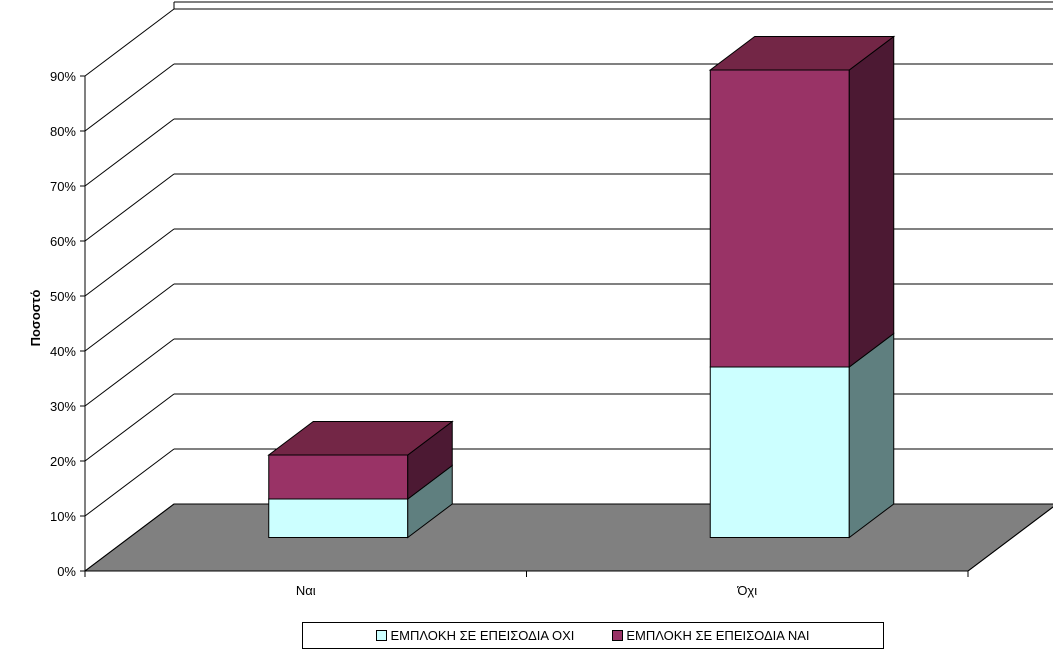 This screenshot has height=649, width=1053. Describe the element at coordinates (63, 131) in the screenshot. I see `y-tick-label-8: 80%` at that location.